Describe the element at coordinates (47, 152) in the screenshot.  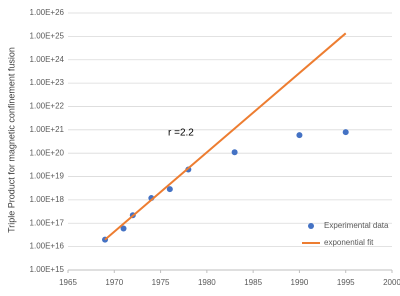
I see `y-tick-label: 1.00E+20` at that location.